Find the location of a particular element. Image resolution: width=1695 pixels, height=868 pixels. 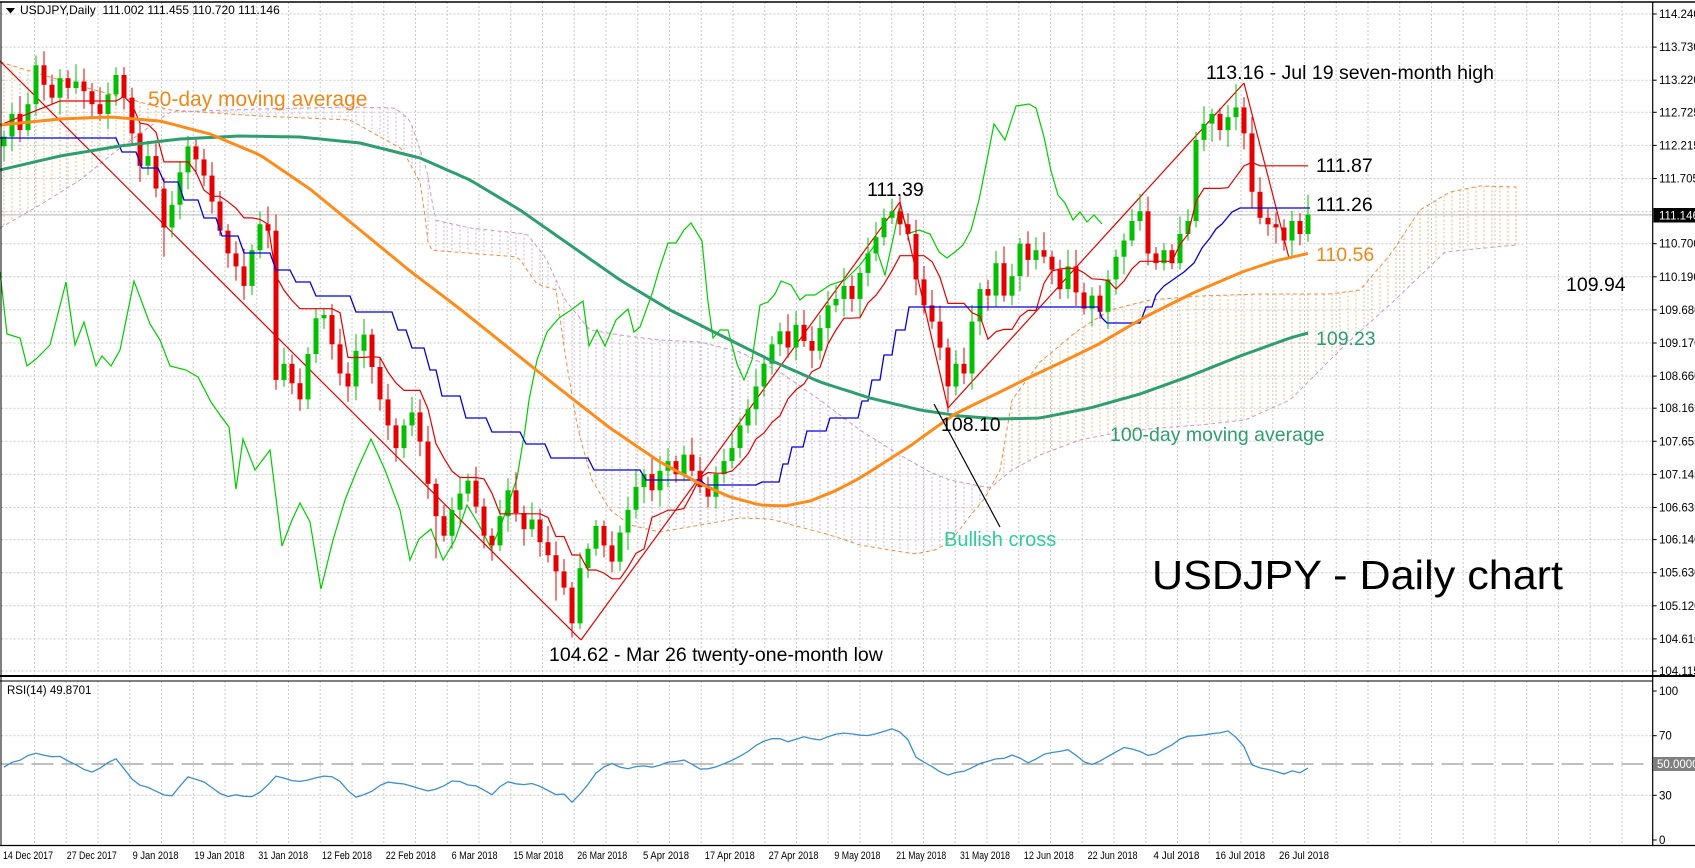

svg-text: 113.220 is located at coordinates (1677, 81).